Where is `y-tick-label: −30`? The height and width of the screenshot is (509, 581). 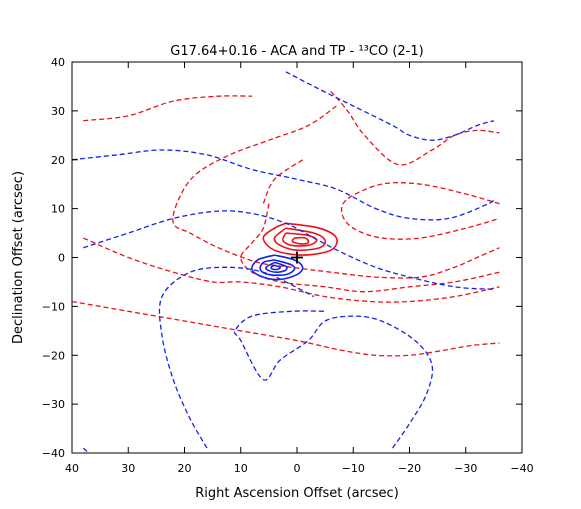
y-tick-label: −30 is located at coordinates (53, 404).